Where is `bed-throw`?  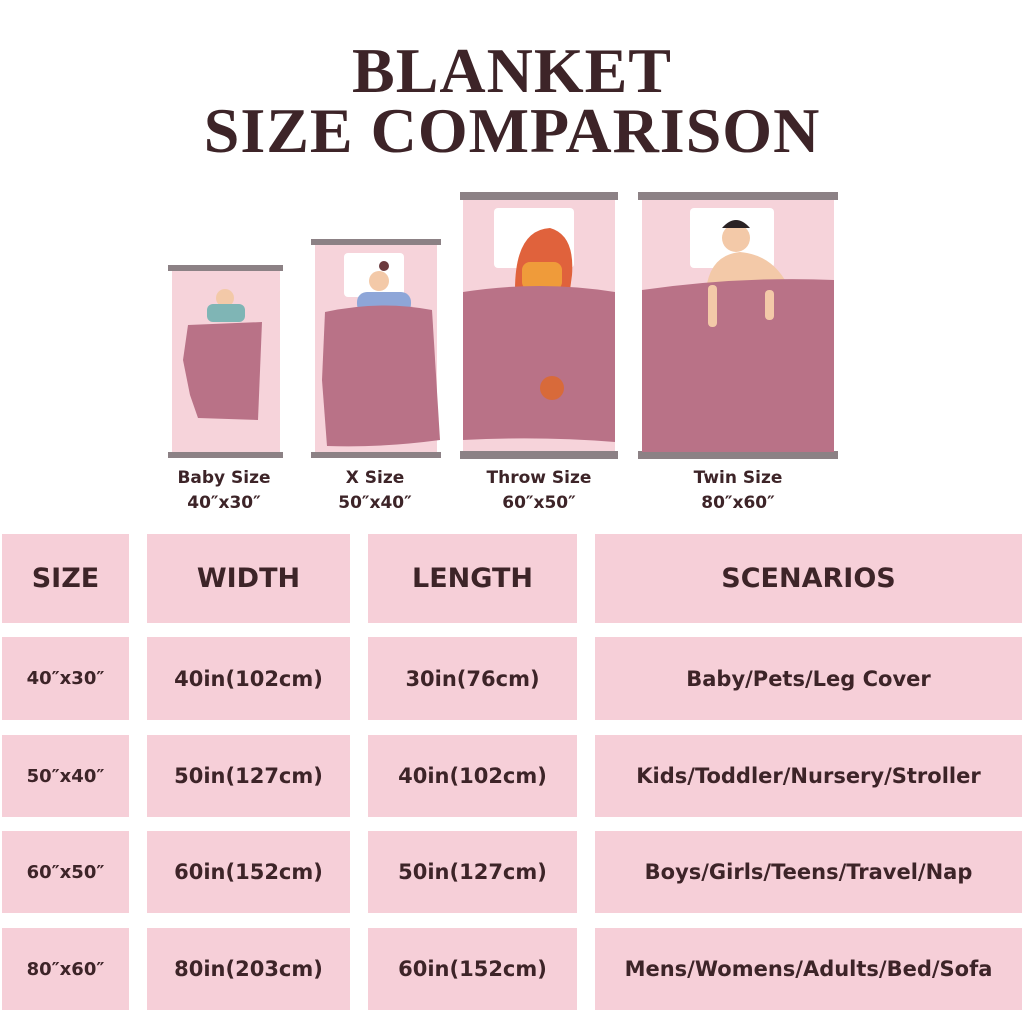 bed-throw is located at coordinates (539, 325).